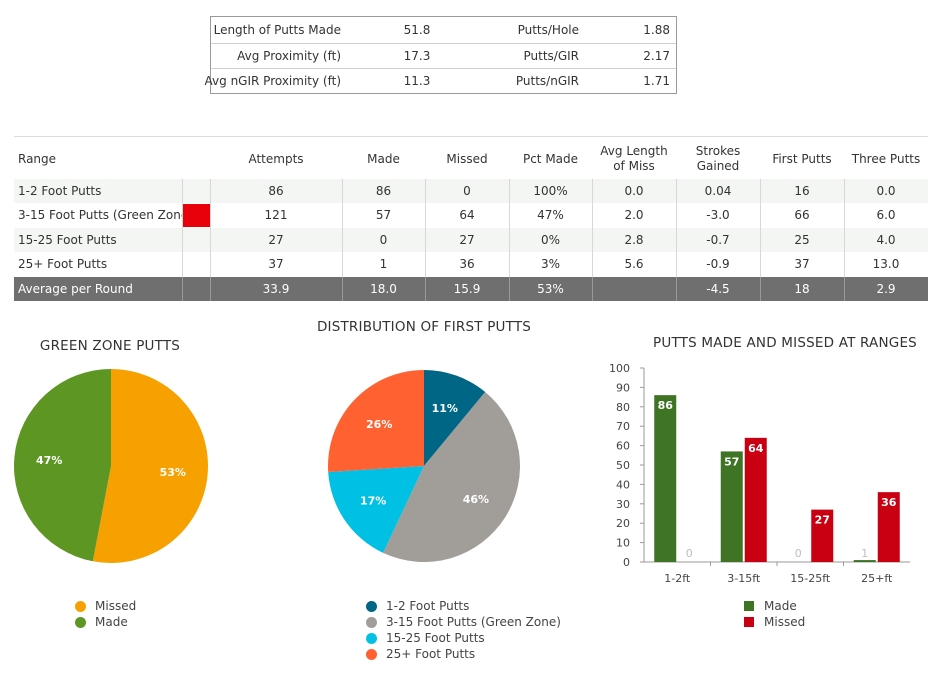  I want to click on bar-data-label: 86, so click(666, 405).